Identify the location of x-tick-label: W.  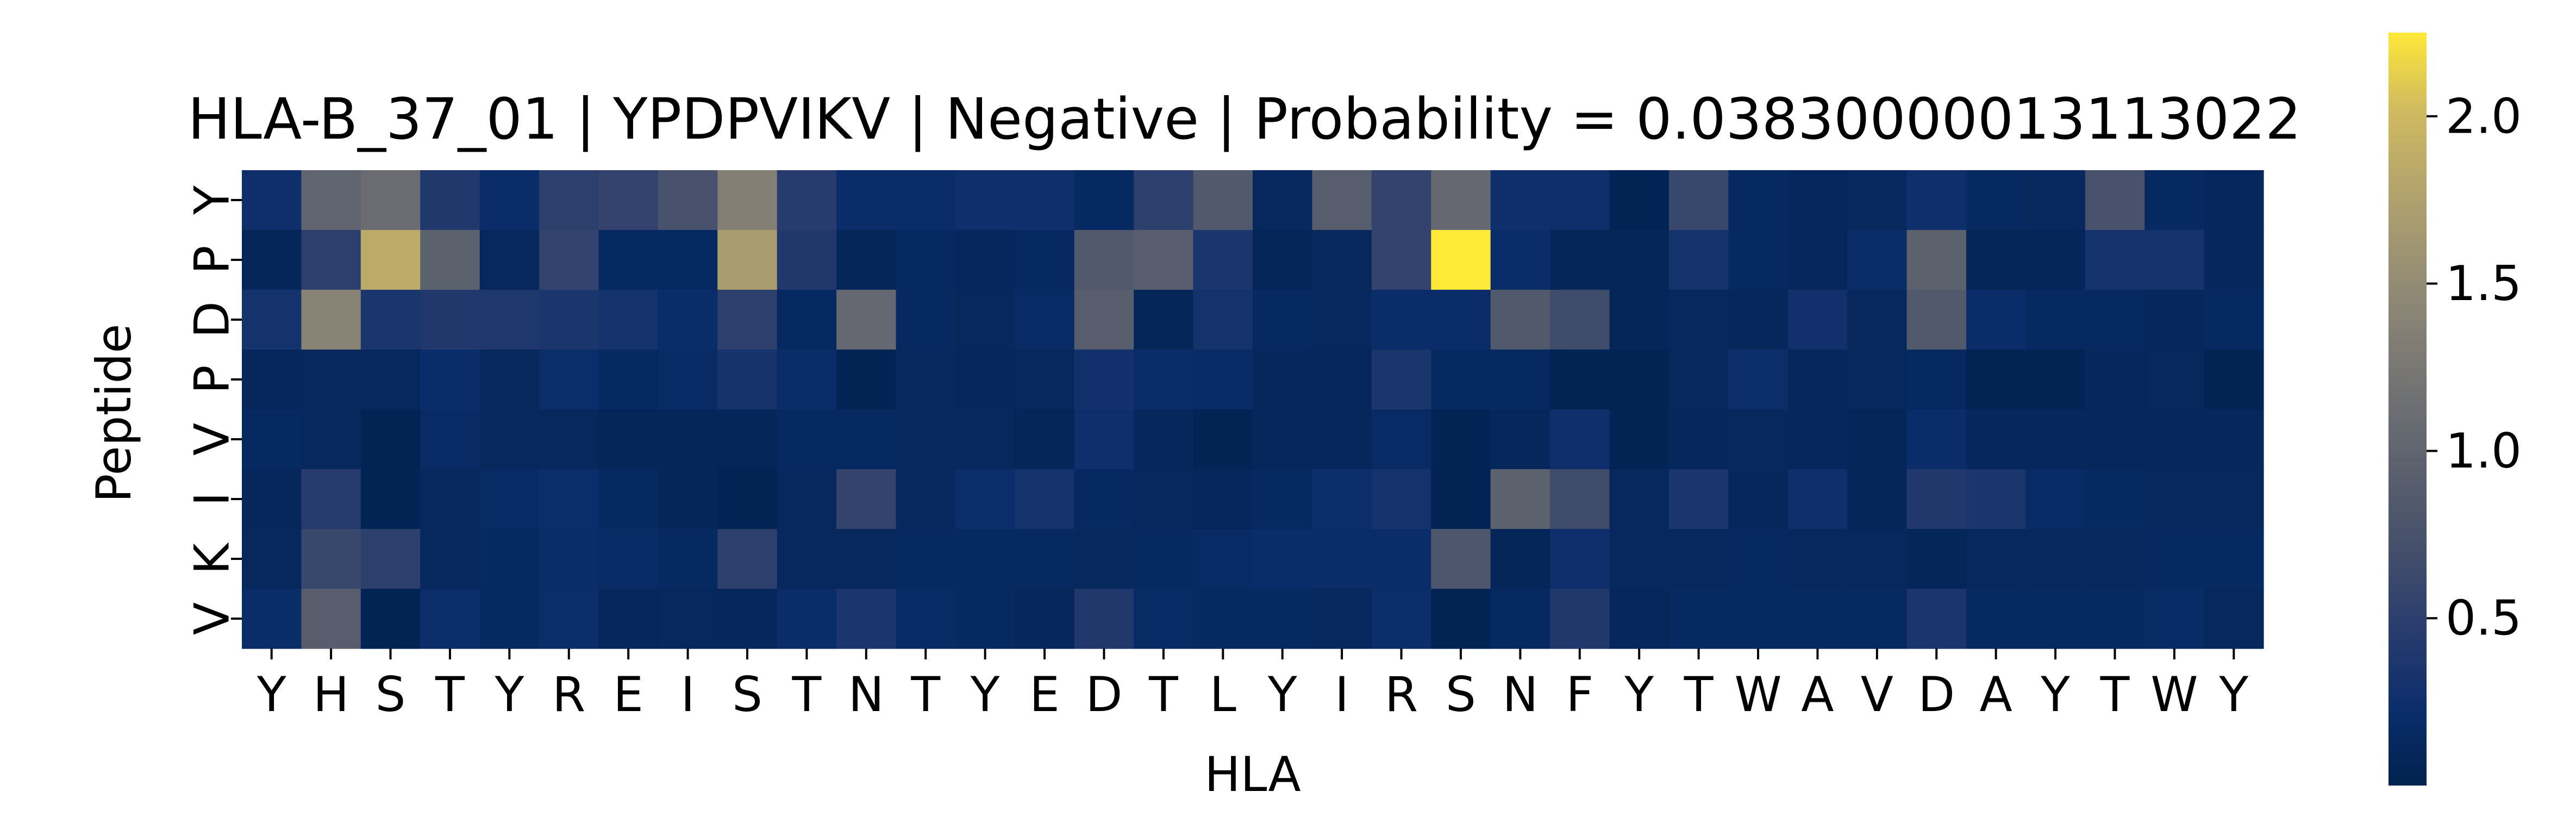
(2174, 694).